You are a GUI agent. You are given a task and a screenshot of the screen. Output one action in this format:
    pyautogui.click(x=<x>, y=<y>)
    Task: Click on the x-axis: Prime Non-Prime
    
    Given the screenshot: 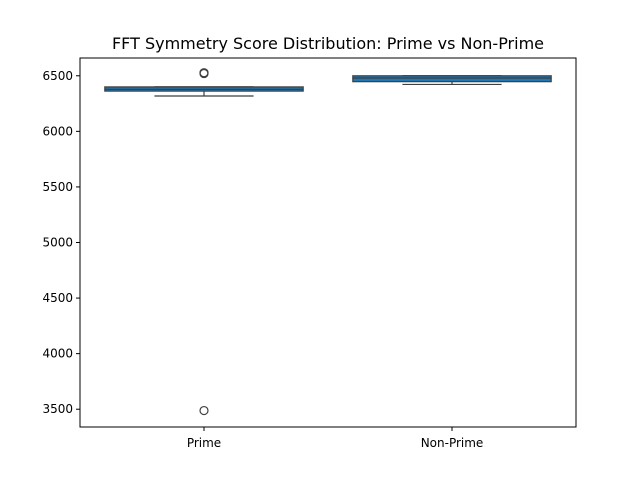 What is the action you would take?
    pyautogui.click(x=335, y=438)
    